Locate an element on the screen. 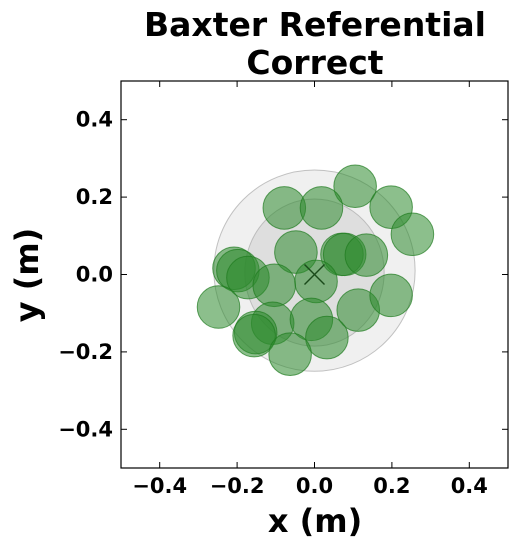  center-marker is located at coordinates (314, 274).